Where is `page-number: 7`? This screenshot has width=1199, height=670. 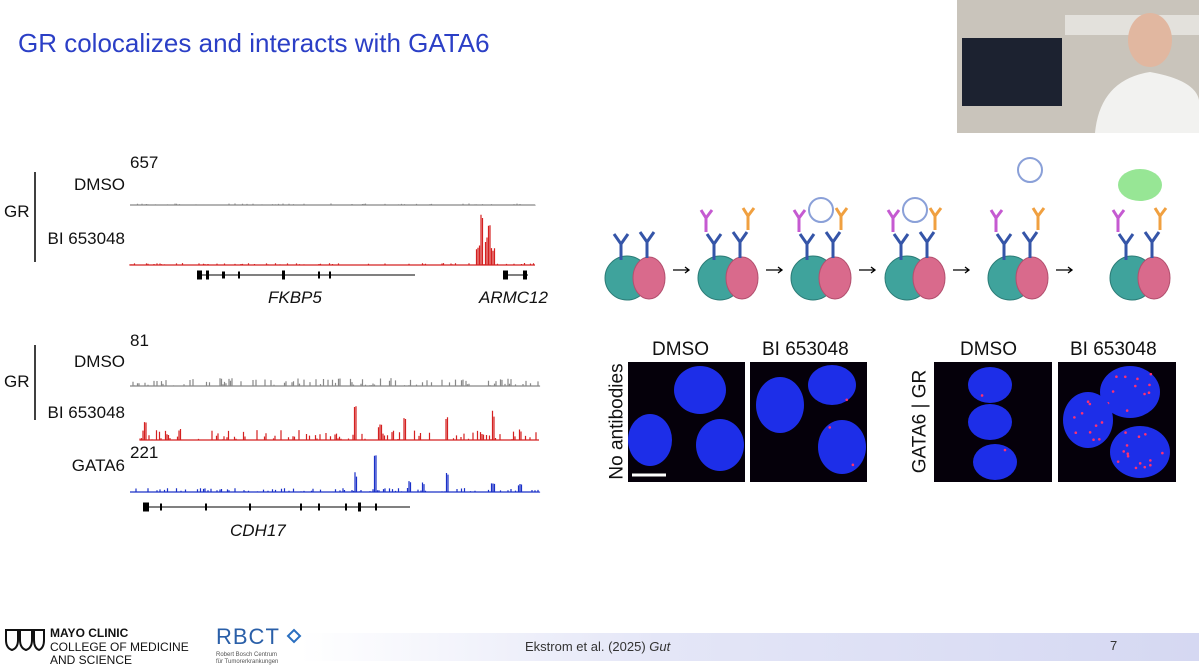 page-number: 7 is located at coordinates (1114, 645).